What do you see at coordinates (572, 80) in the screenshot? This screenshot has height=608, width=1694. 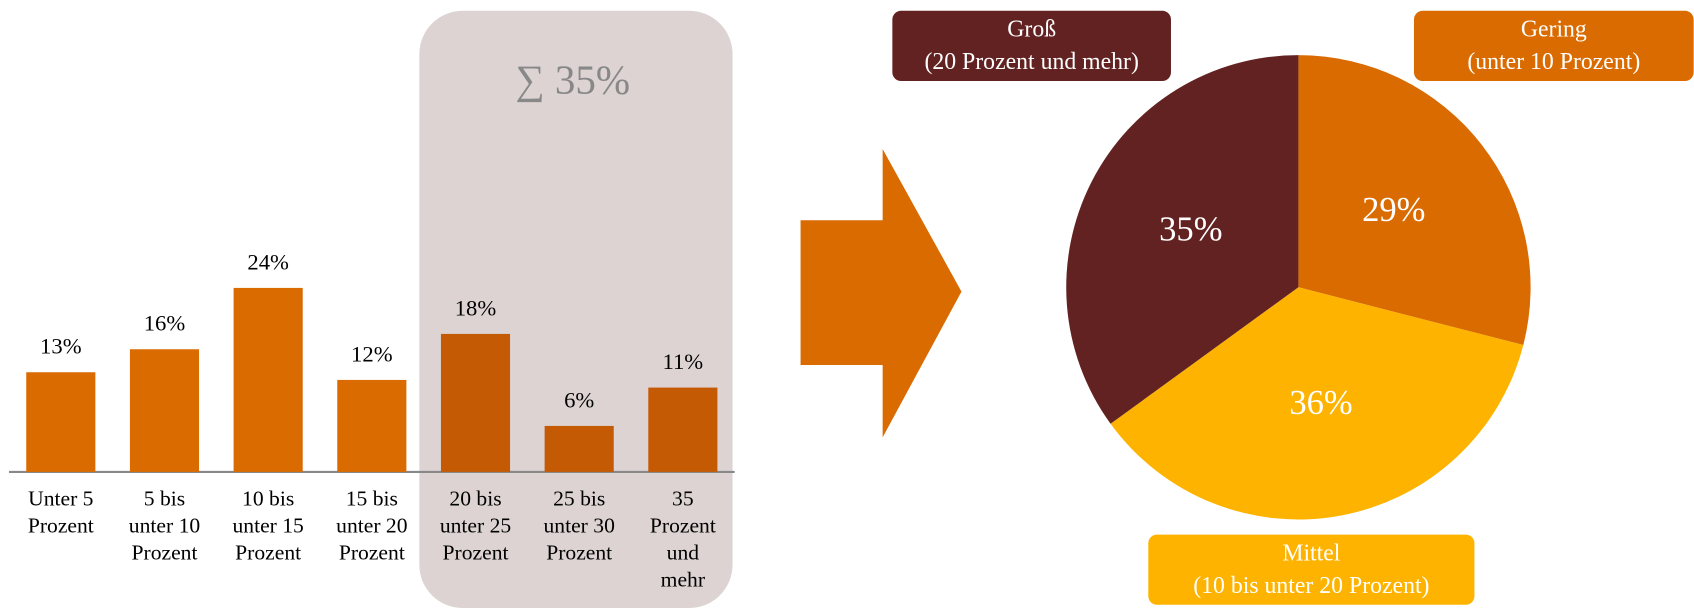 I see `annotation: ∑ 35%` at bounding box center [572, 80].